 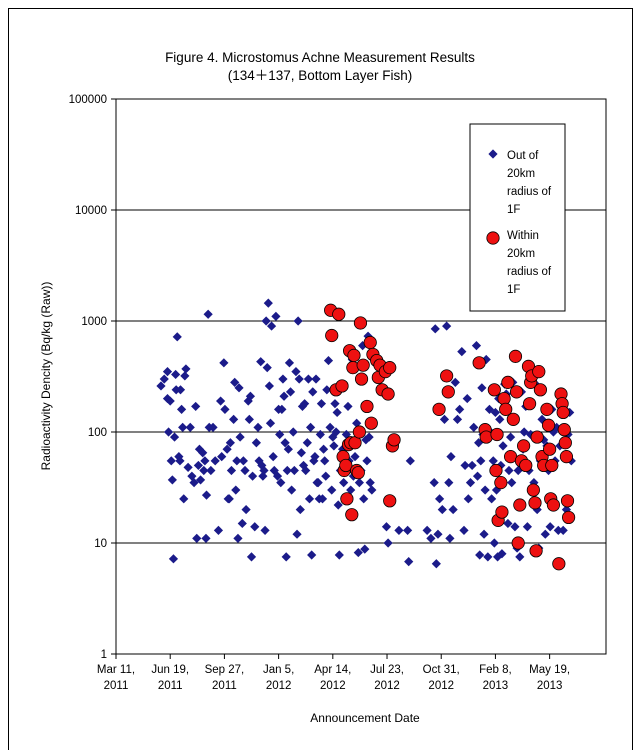 I want to click on x-tick-label: Mar 11,, so click(x=116, y=670).